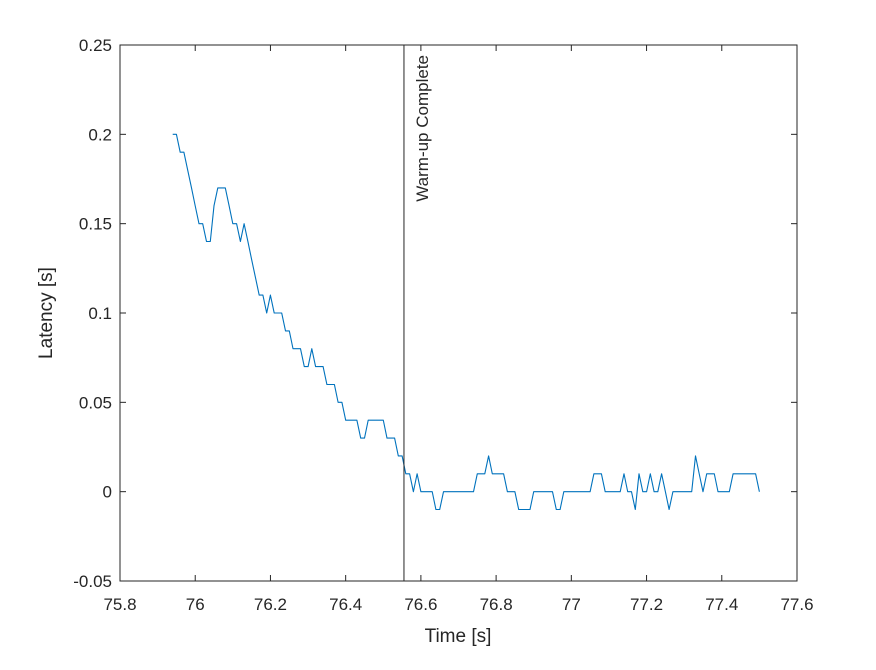  I want to click on x-tick-label: 76, so click(195, 604).